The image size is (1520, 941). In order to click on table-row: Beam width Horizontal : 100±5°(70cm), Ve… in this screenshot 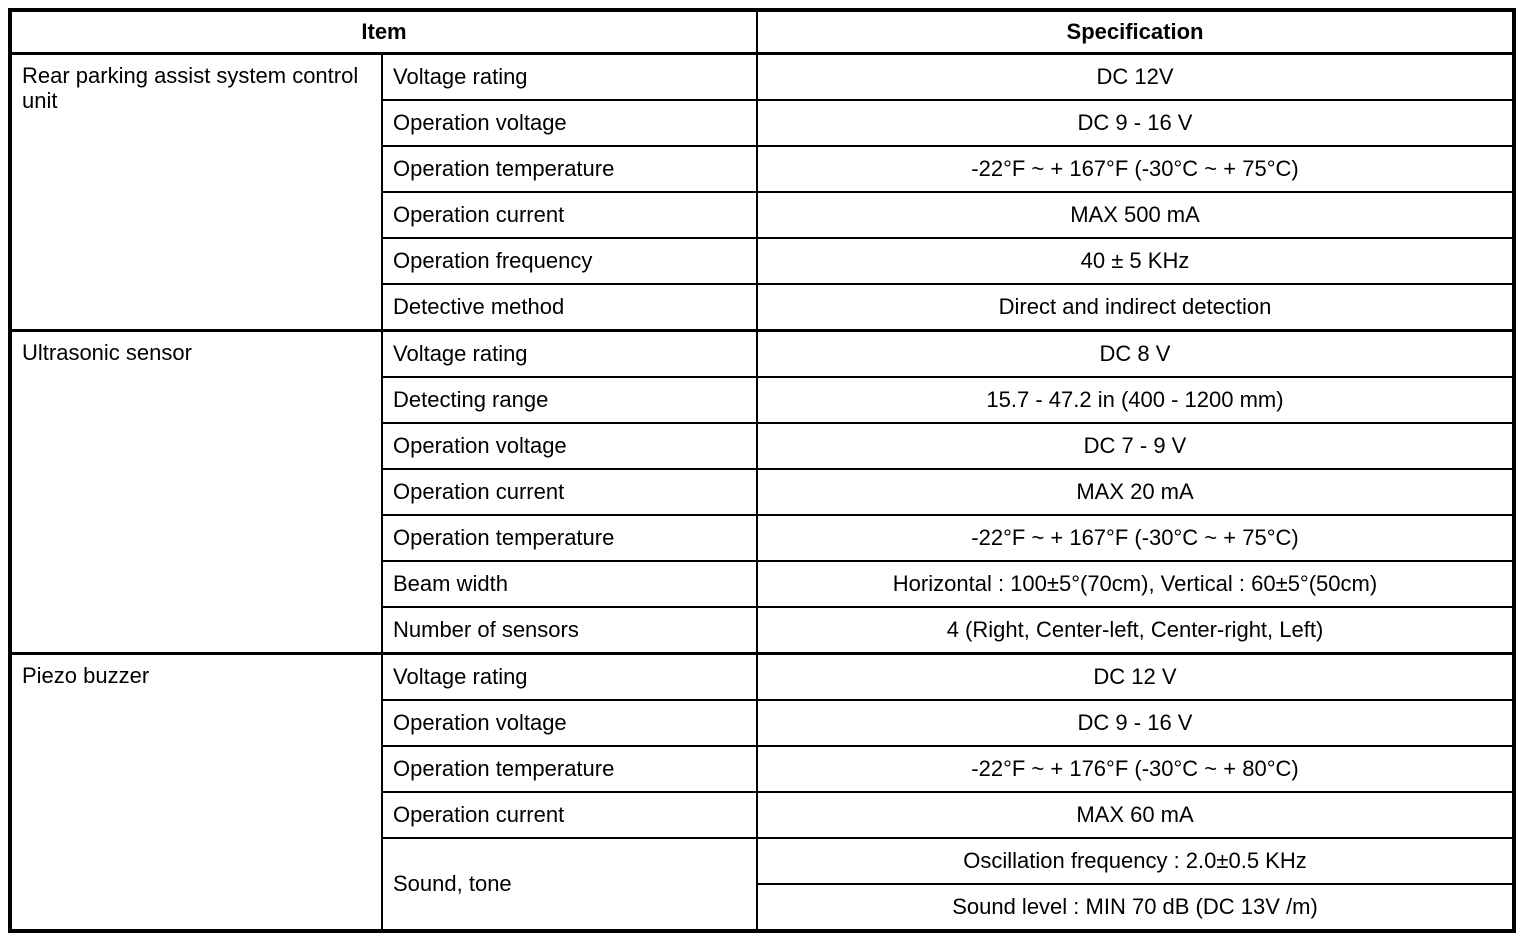, I will do `click(762, 584)`.